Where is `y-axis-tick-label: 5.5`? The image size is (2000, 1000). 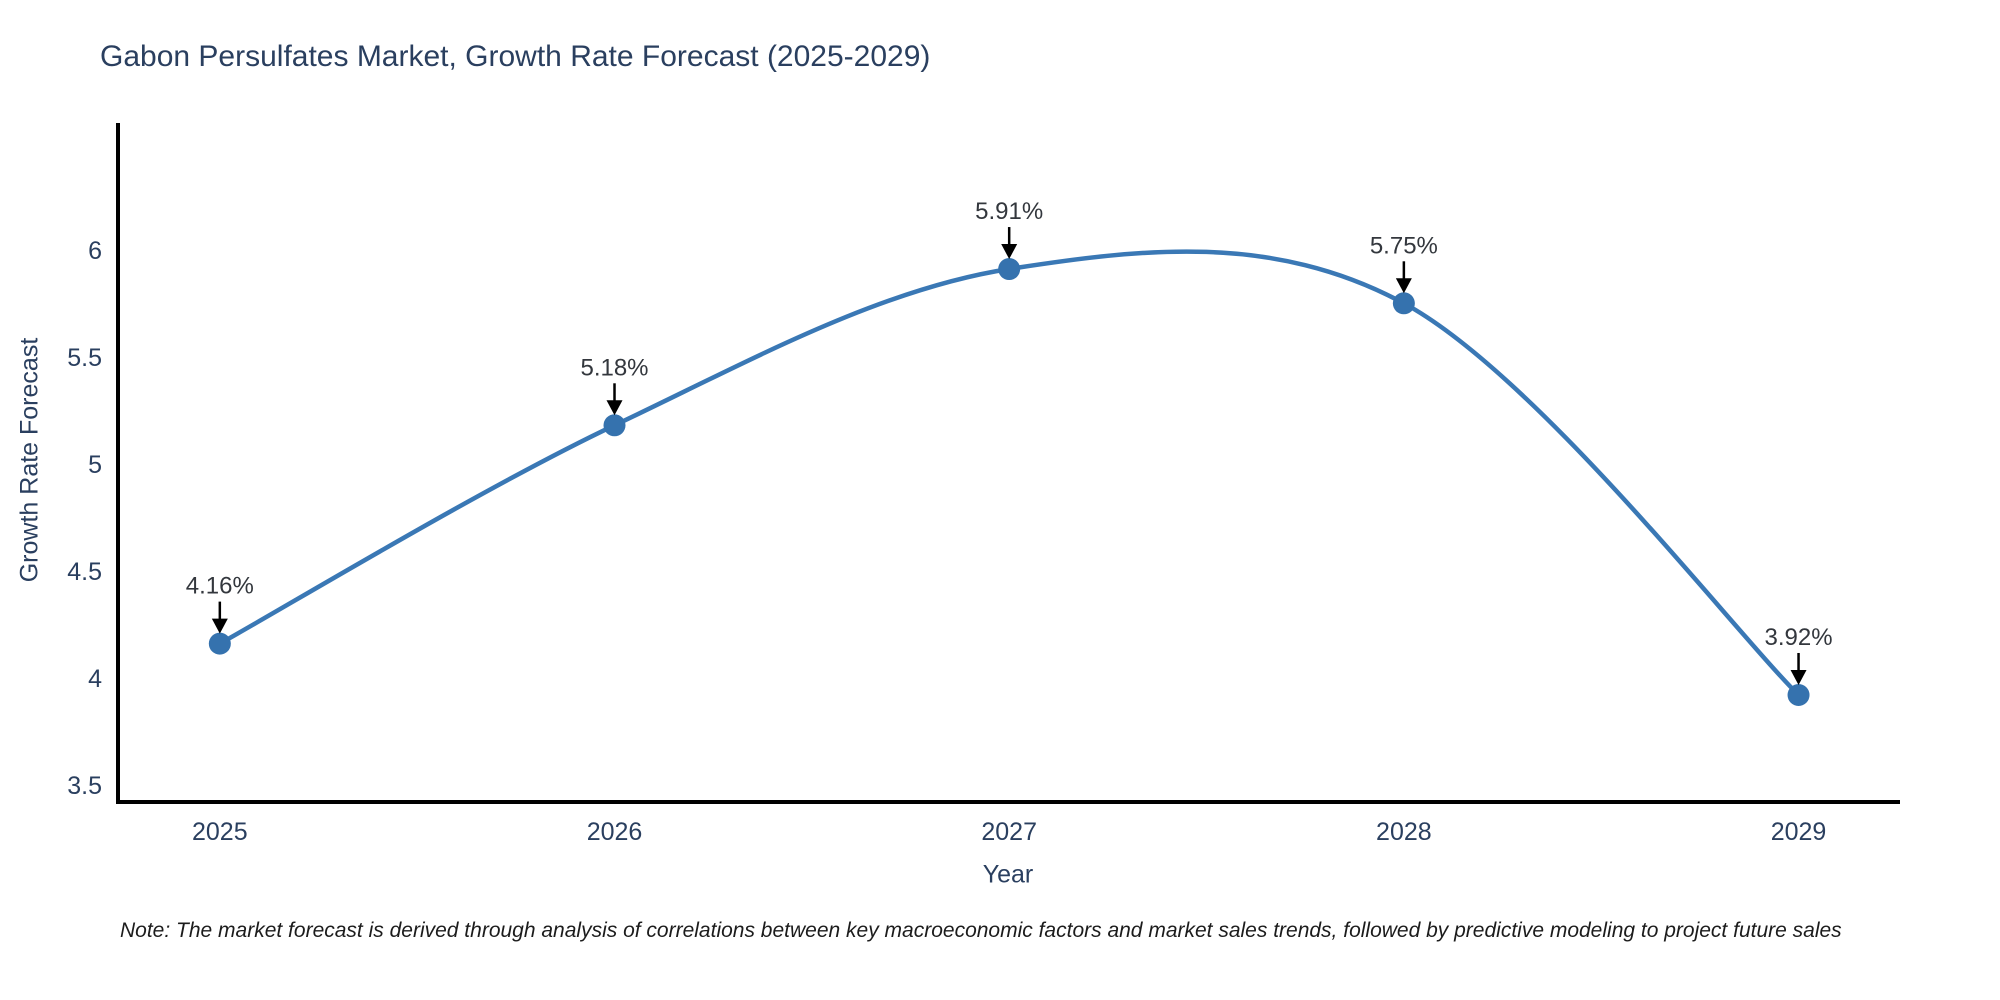 y-axis-tick-label: 5.5 is located at coordinates (84, 358).